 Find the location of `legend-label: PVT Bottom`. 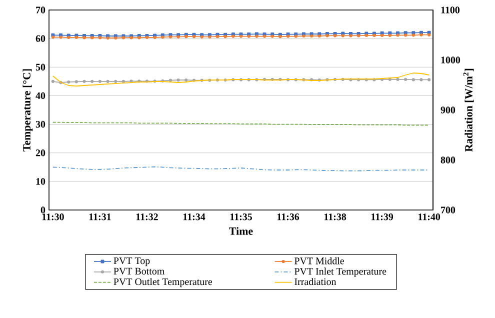

legend-label: PVT Bottom is located at coordinates (139, 271).